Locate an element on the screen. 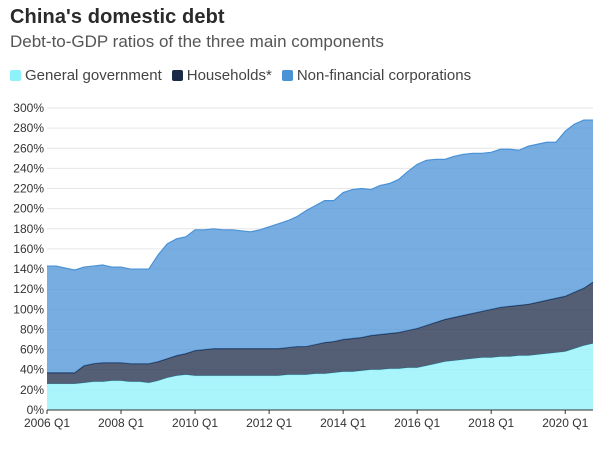  legend-item-non-financial-corporations: Non-financial corporations is located at coordinates (376, 75).